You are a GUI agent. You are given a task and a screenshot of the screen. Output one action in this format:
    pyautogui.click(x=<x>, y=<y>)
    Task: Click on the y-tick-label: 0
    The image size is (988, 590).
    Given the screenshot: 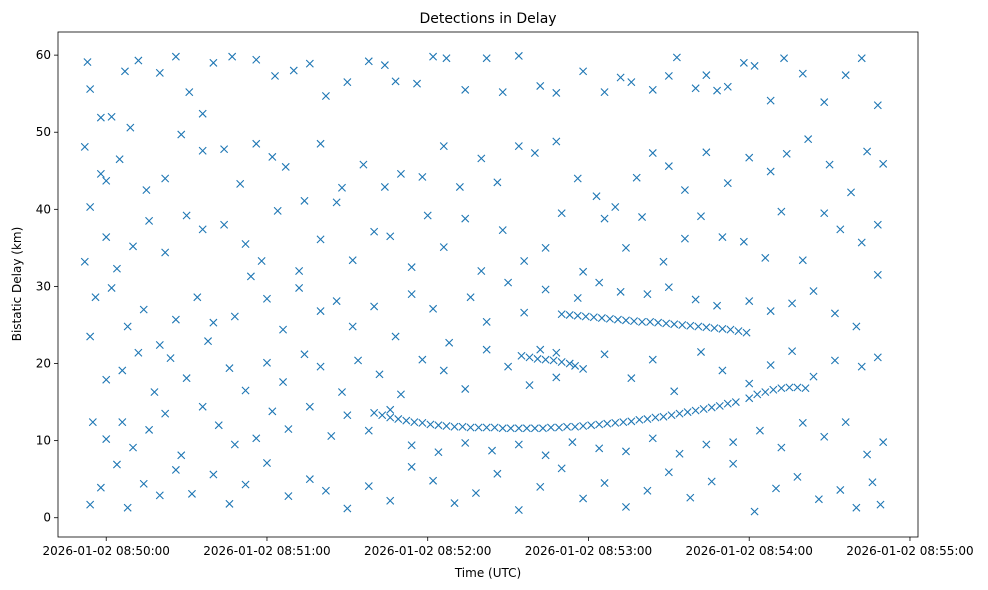 What is the action you would take?
    pyautogui.click(x=47, y=518)
    